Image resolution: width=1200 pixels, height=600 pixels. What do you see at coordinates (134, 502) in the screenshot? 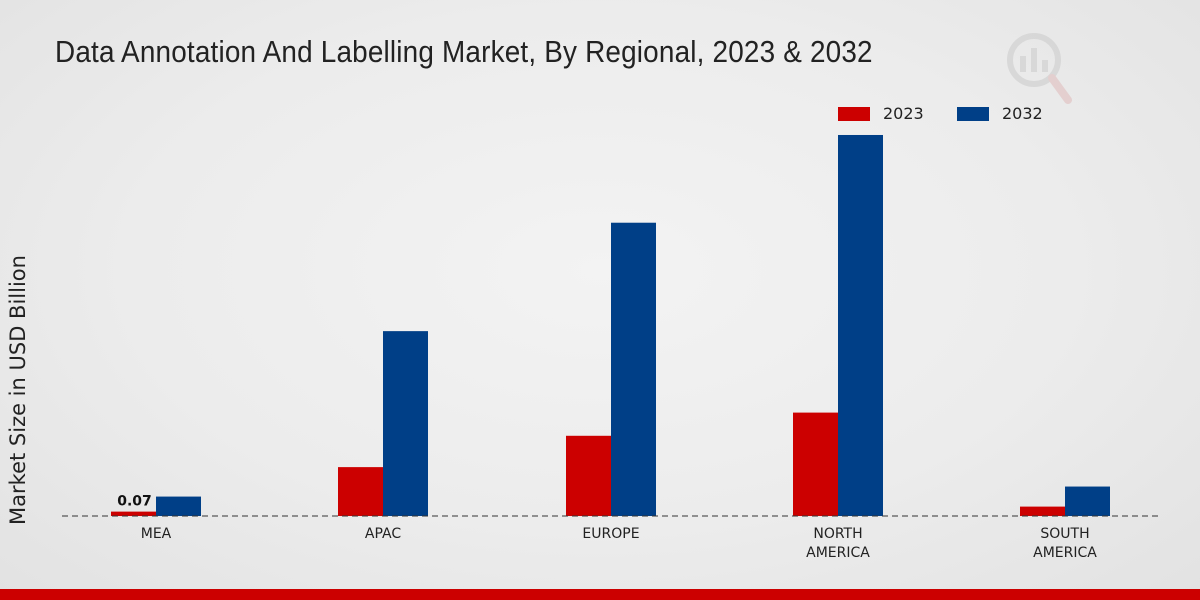
I see `data-label: 0.07` at bounding box center [134, 502].